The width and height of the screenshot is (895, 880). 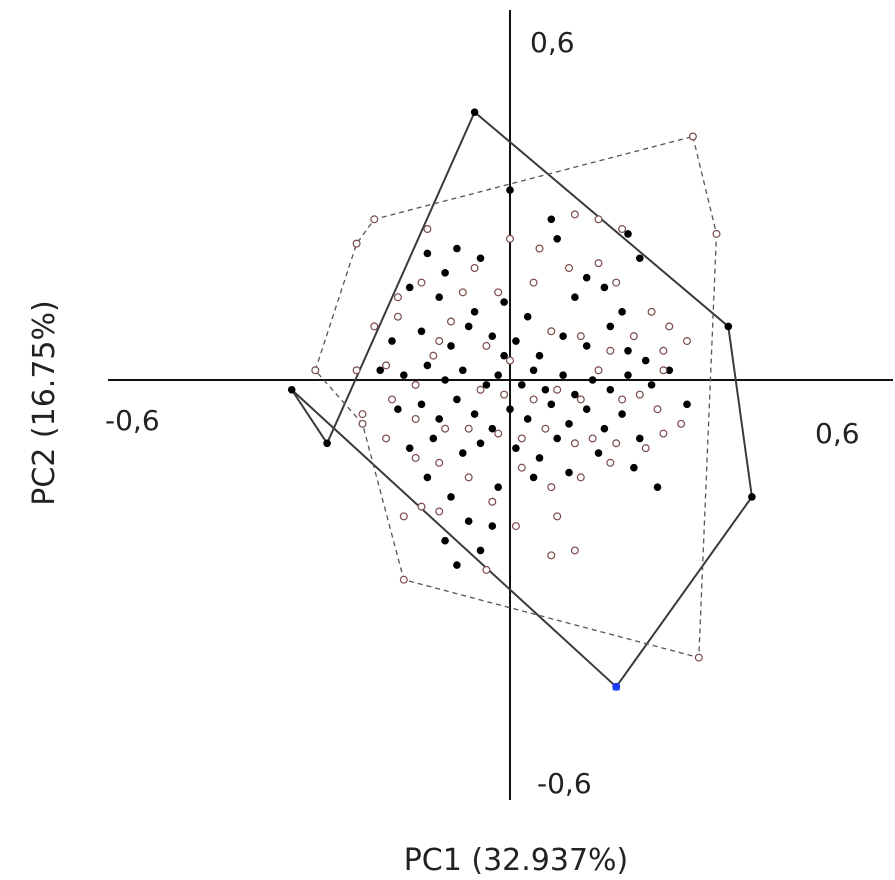 I want to click on y-tick-label-positive: 0,6, so click(x=552, y=42).